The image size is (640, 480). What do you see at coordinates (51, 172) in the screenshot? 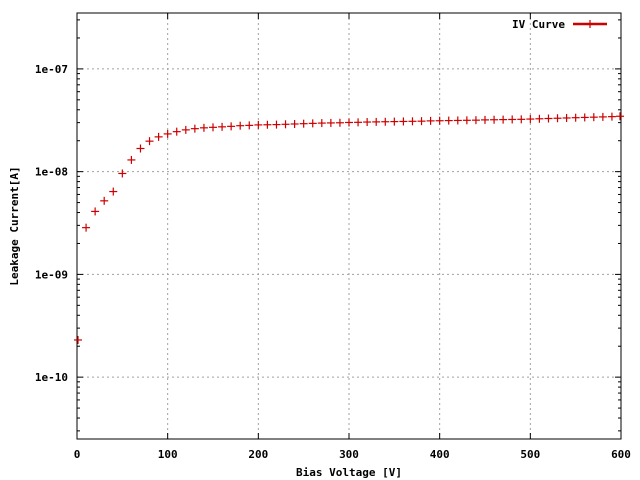
I see `y-tick-label: 1e-08` at bounding box center [51, 172].